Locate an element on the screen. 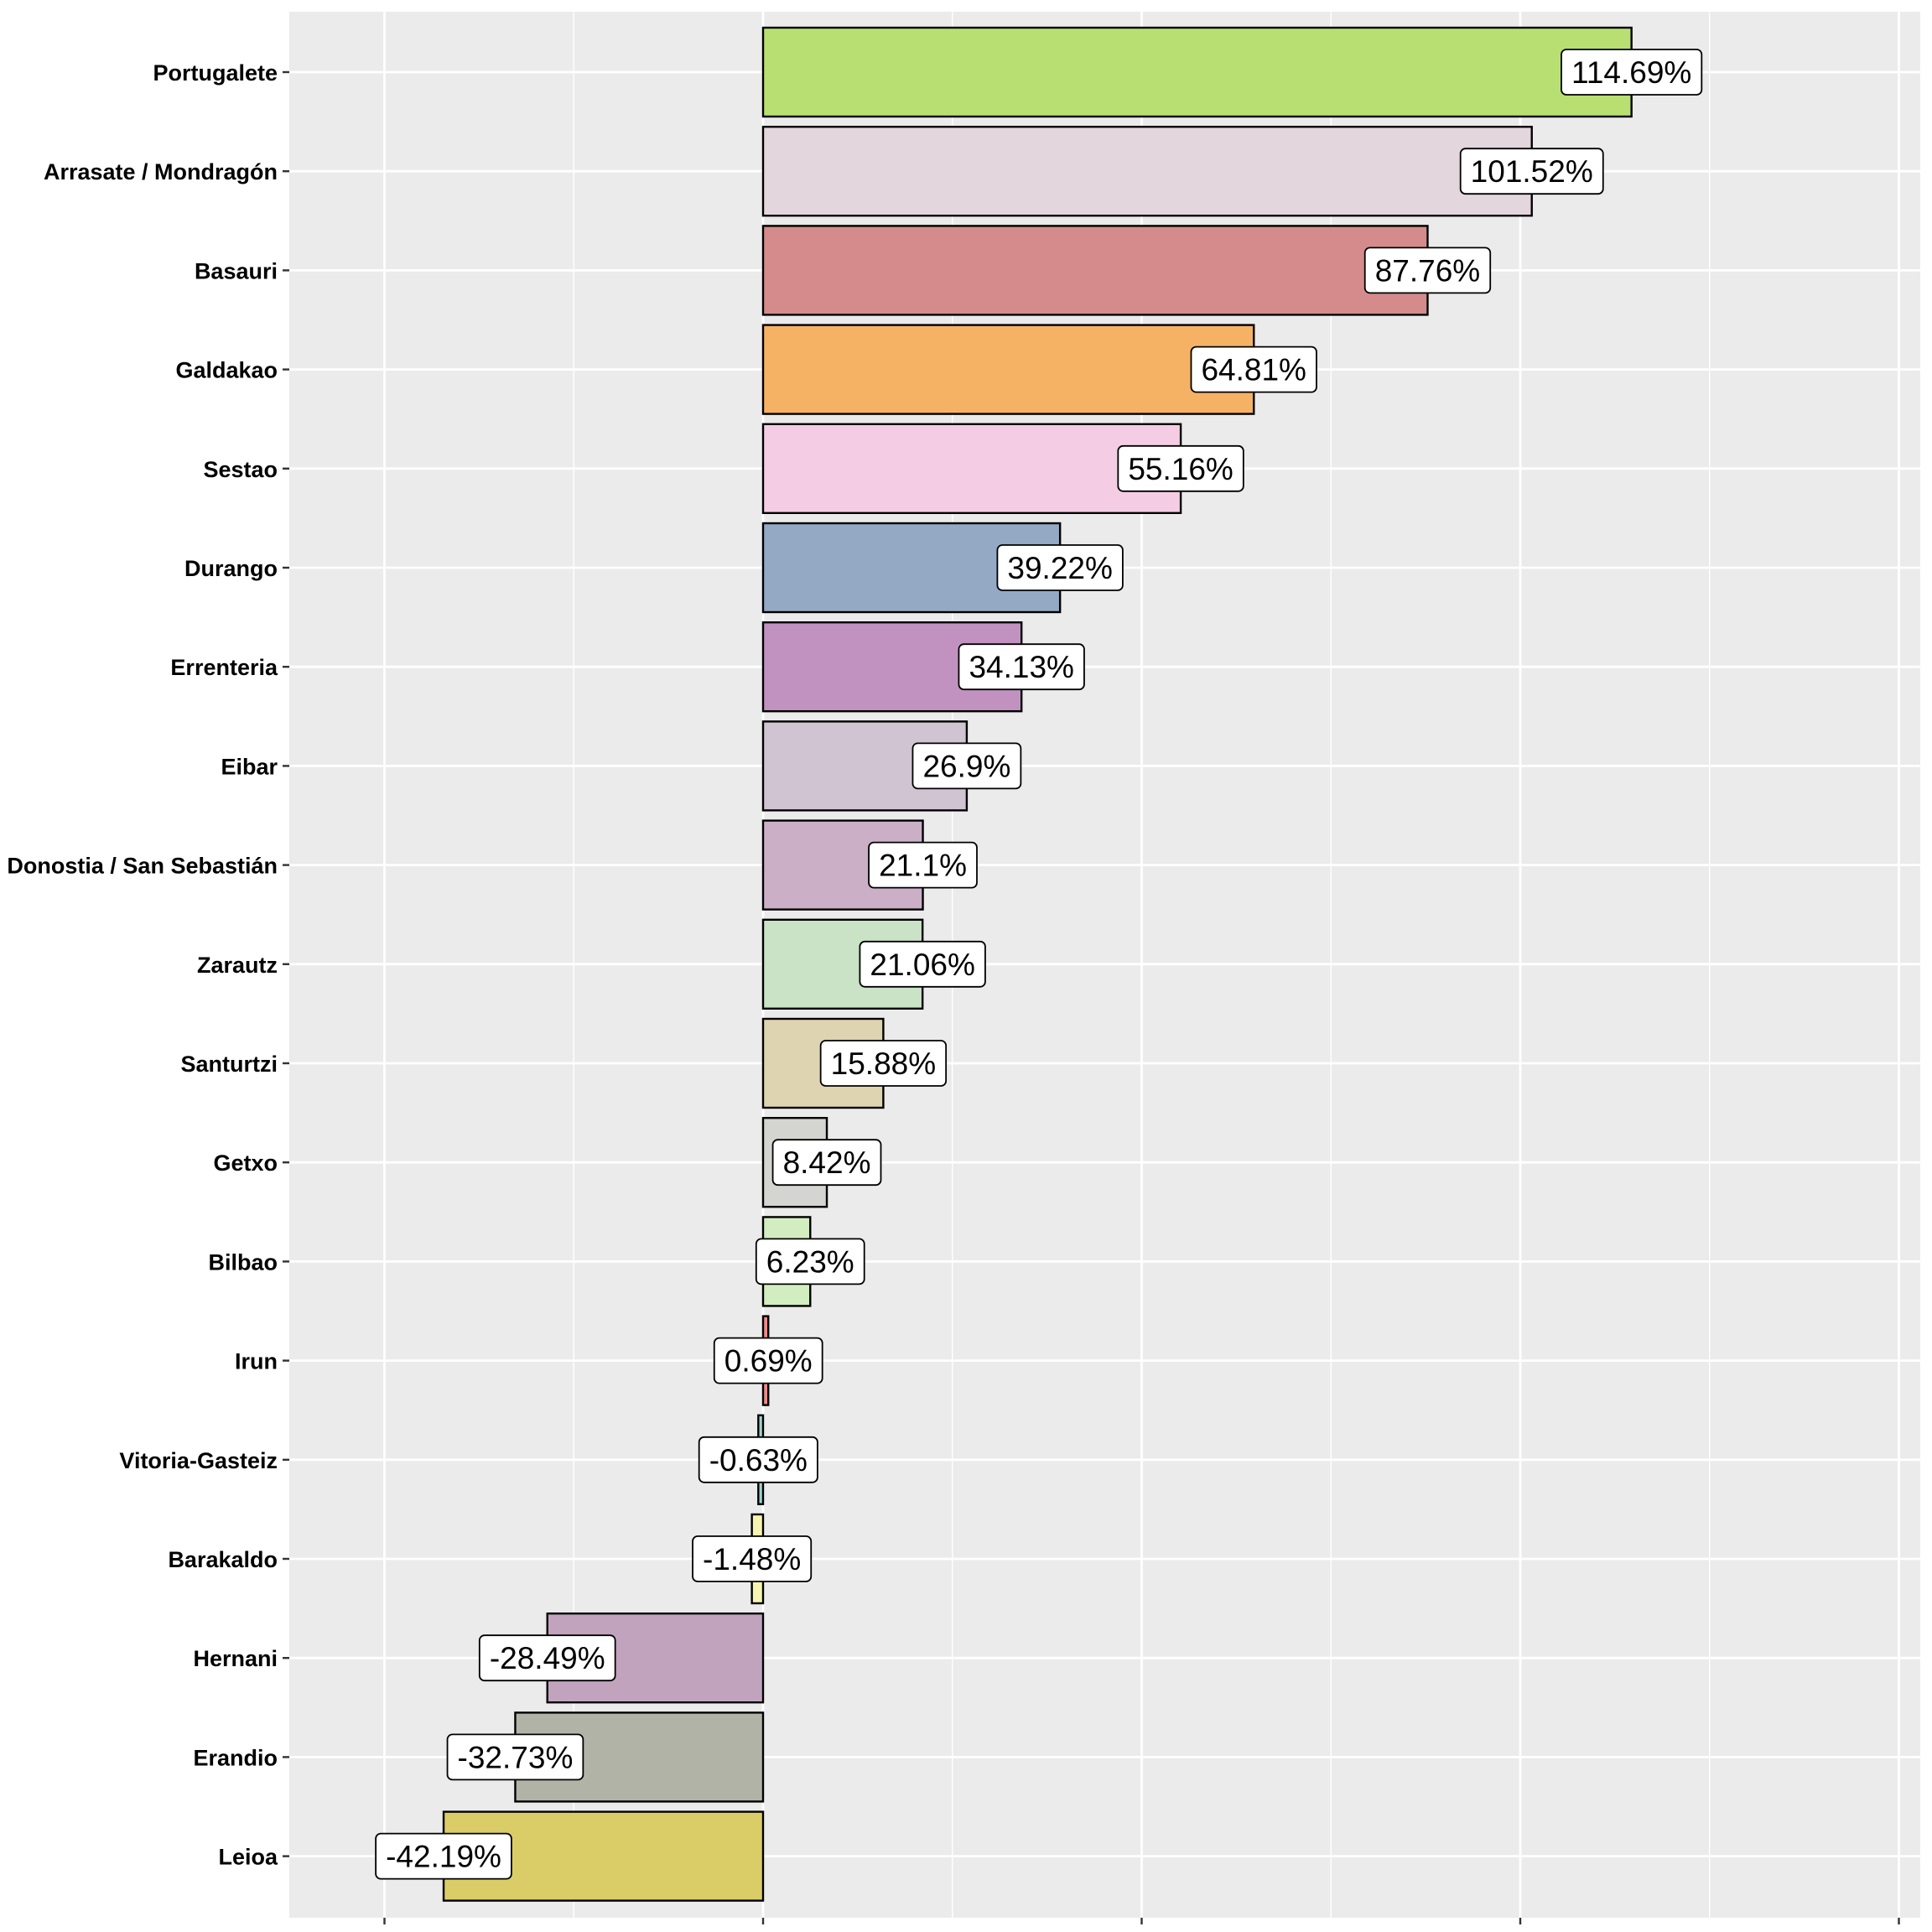  data-label: 114.69% is located at coordinates (1632, 72).